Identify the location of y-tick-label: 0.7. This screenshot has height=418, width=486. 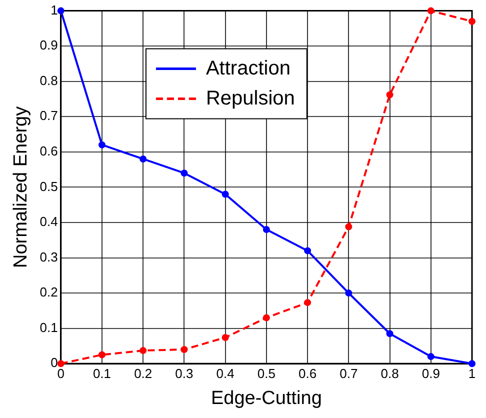
(49, 116).